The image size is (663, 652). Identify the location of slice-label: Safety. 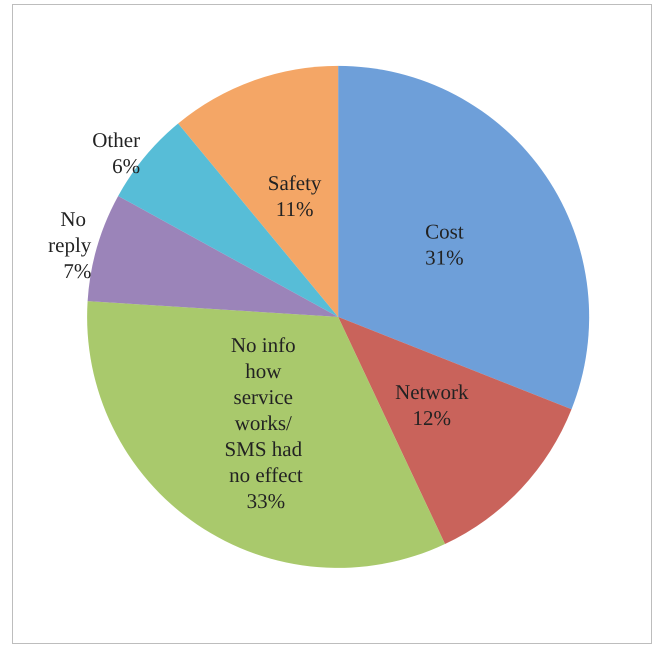
(295, 182).